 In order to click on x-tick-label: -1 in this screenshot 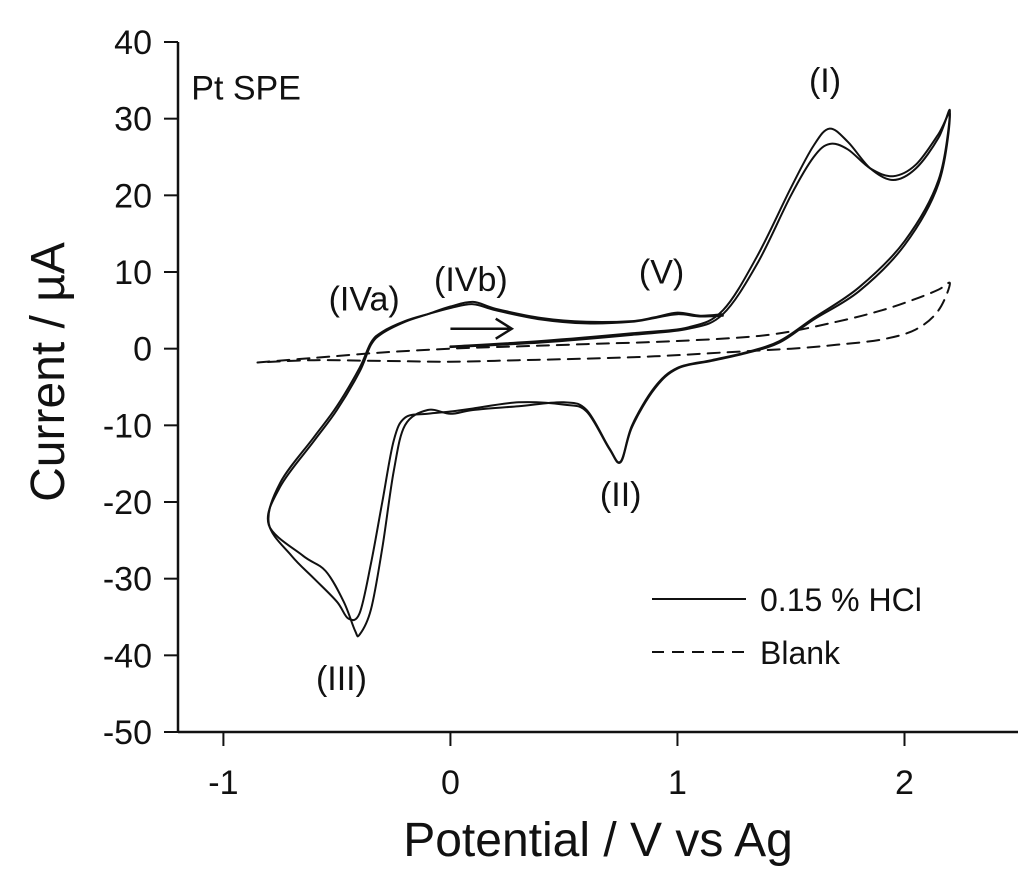, I will do `click(223, 783)`.